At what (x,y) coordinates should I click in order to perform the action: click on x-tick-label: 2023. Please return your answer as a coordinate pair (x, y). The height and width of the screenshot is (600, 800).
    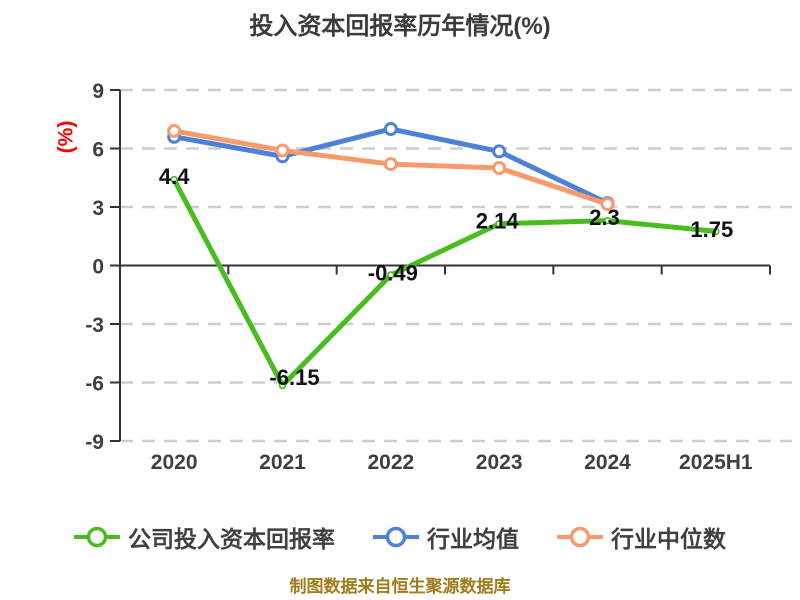
    Looking at the image, I should click on (499, 462).